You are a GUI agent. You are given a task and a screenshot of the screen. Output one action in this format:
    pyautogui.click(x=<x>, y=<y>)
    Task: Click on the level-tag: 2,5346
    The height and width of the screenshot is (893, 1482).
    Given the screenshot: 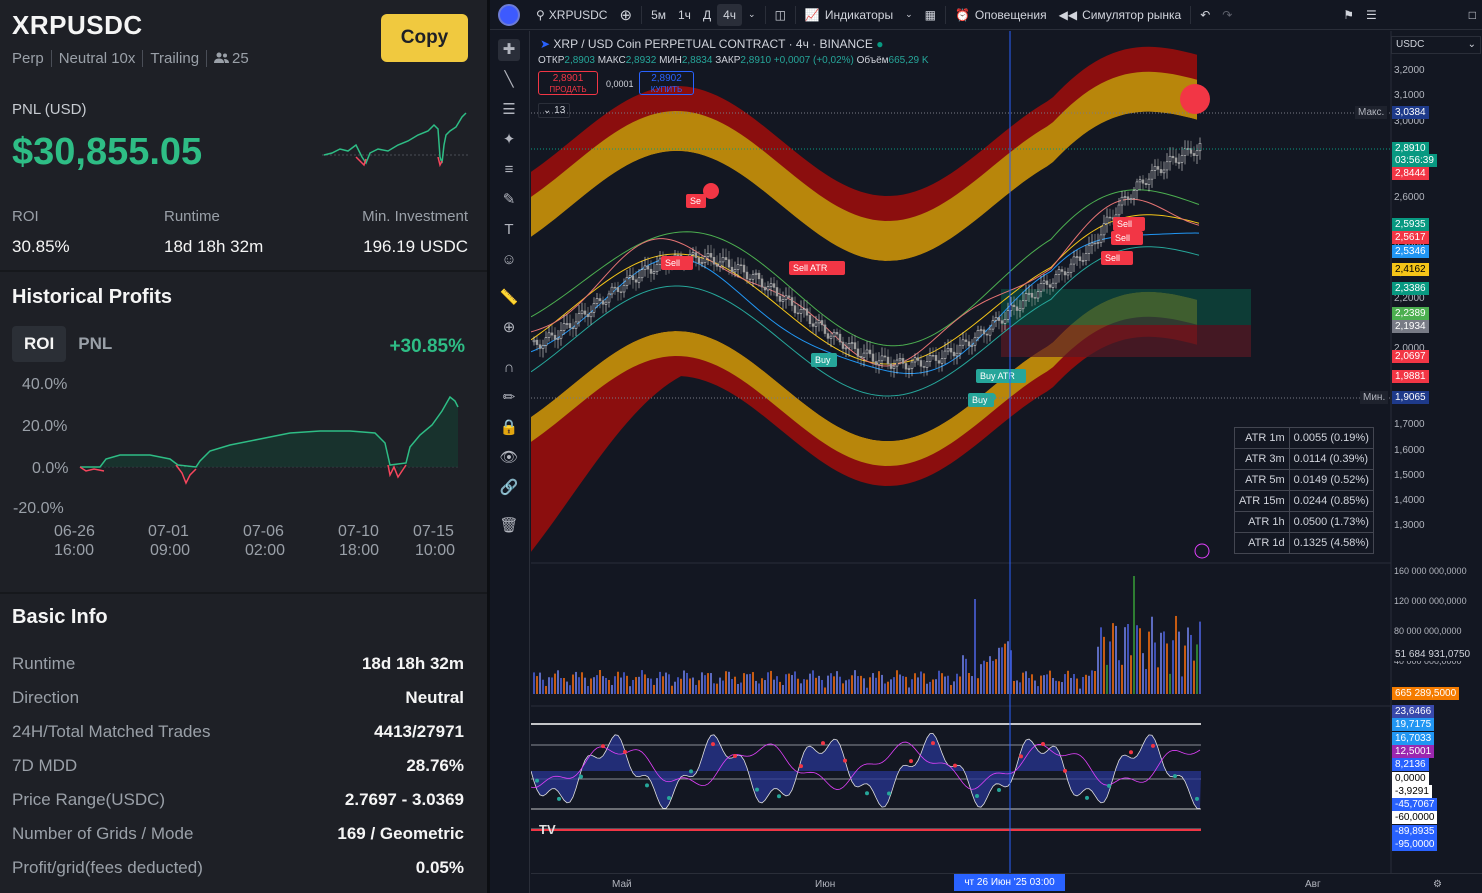 What is the action you would take?
    pyautogui.click(x=1410, y=251)
    